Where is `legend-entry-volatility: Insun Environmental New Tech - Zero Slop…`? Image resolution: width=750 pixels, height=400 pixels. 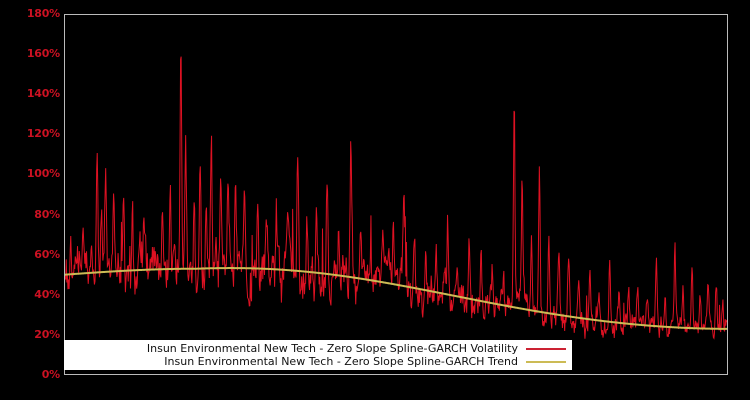 legend-entry-volatility: Insun Environmental New Tech - Zero Slop… is located at coordinates (318, 348).